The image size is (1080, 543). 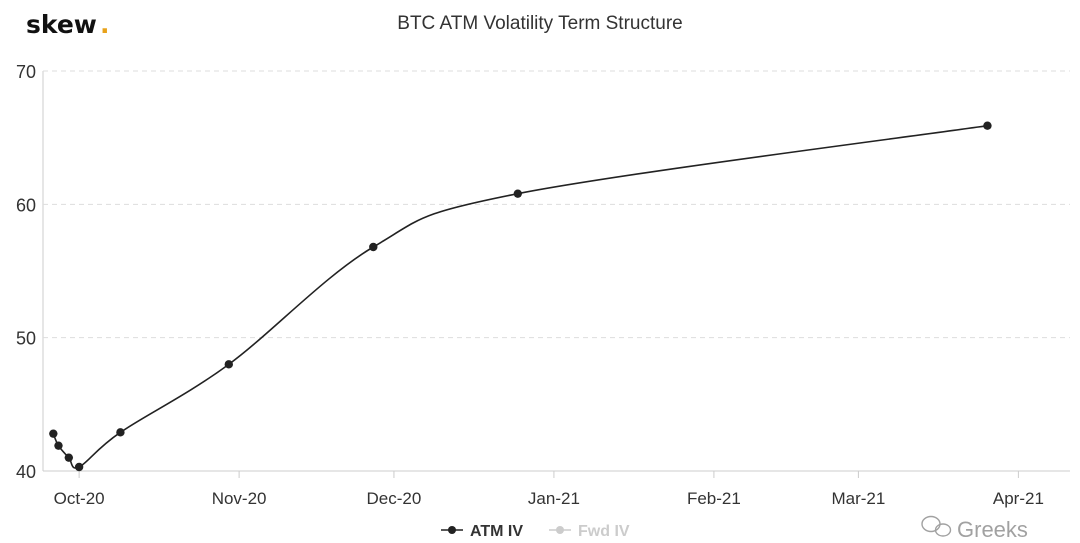 What do you see at coordinates (858, 498) in the screenshot?
I see `x-tick-label: Mar-21` at bounding box center [858, 498].